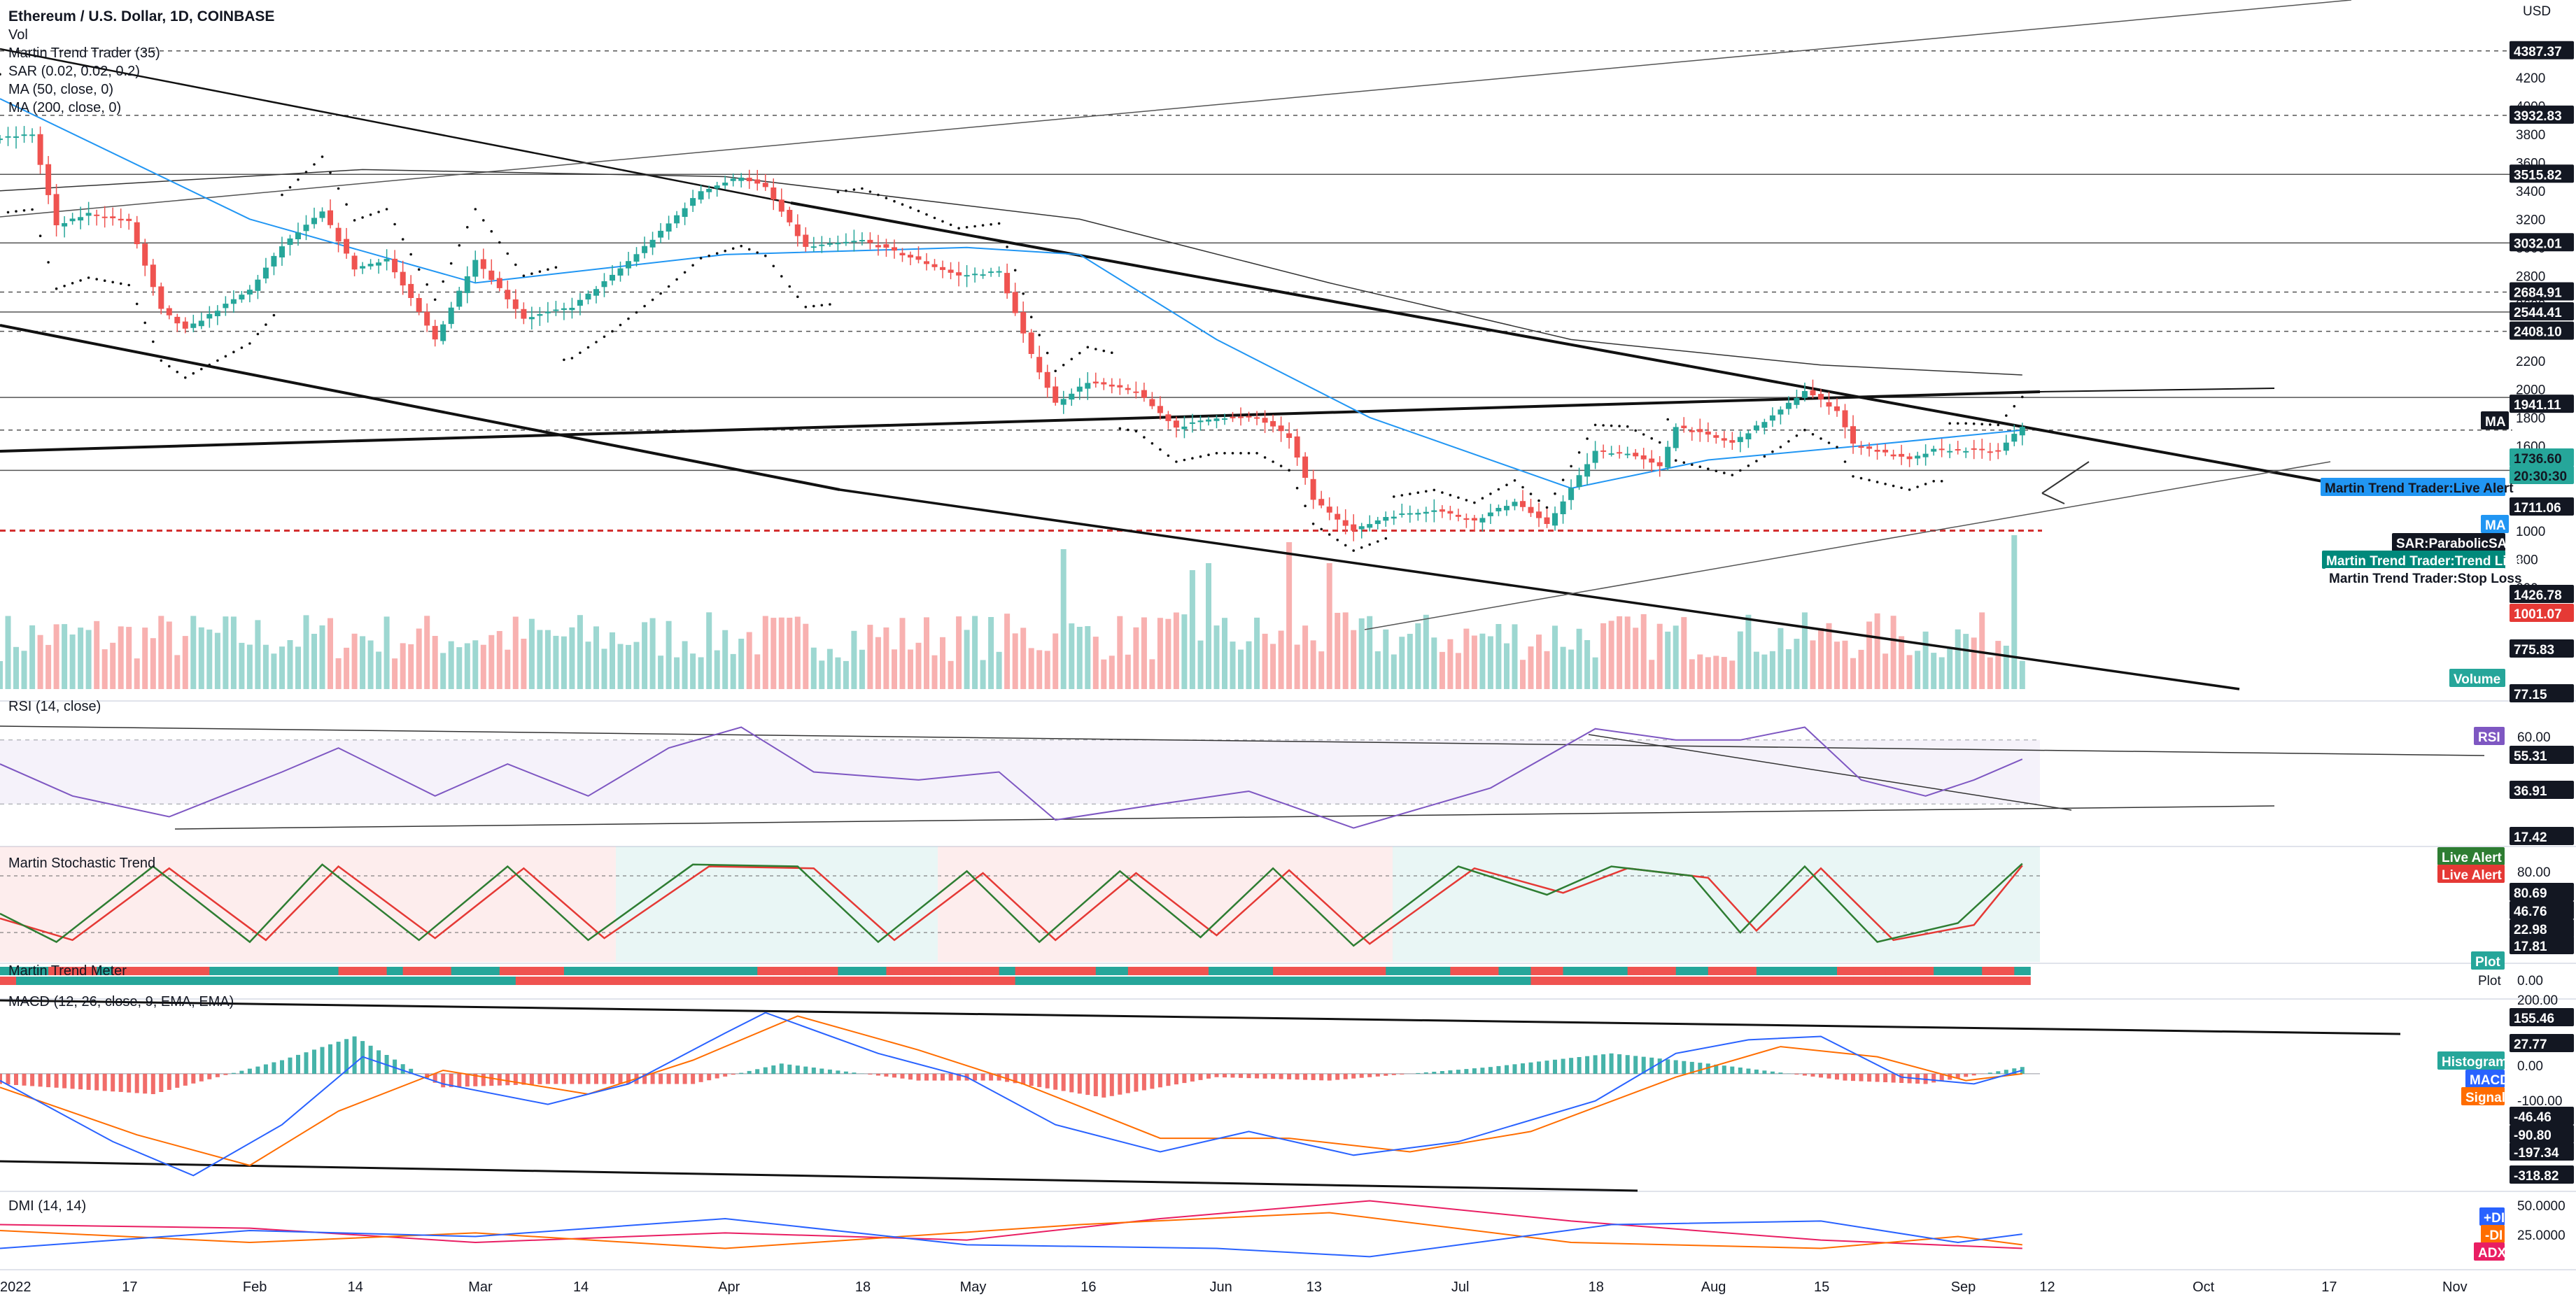 The height and width of the screenshot is (1297, 2576). What do you see at coordinates (2537, 406) in the screenshot?
I see `price-tag: 1941.11` at bounding box center [2537, 406].